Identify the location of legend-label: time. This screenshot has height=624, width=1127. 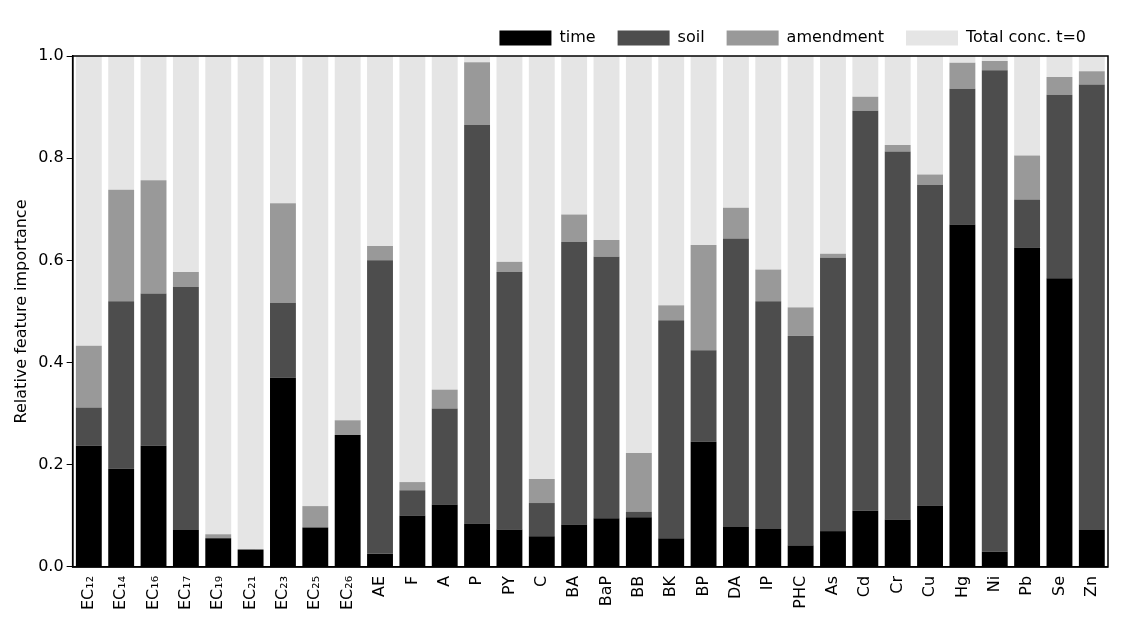
(577, 37).